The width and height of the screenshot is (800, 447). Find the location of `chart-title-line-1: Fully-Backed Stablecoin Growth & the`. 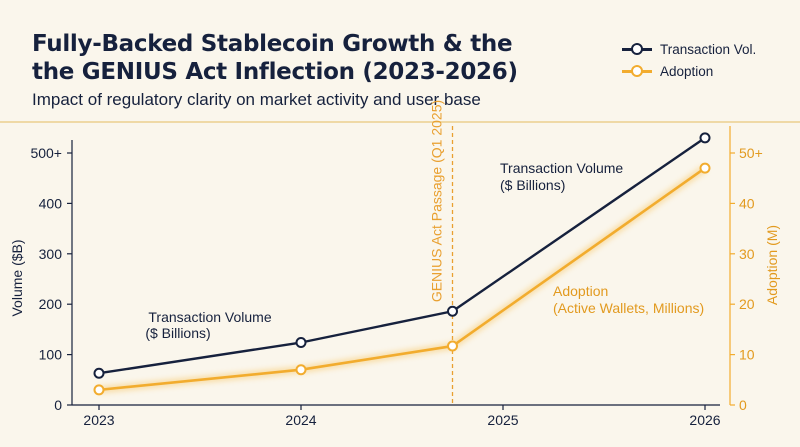

chart-title-line-1: Fully-Backed Stablecoin Growth & the is located at coordinates (272, 44).